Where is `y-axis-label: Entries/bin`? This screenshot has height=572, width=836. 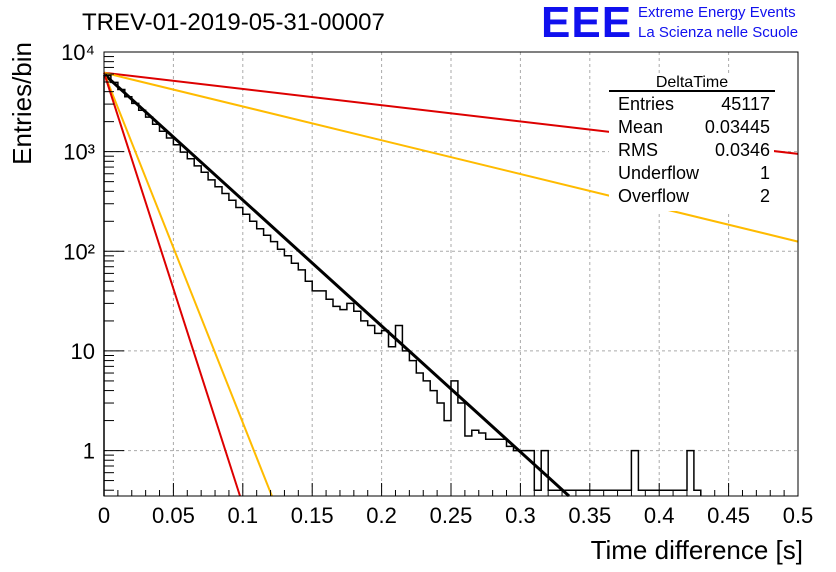 y-axis-label: Entries/bin is located at coordinates (22, 103).